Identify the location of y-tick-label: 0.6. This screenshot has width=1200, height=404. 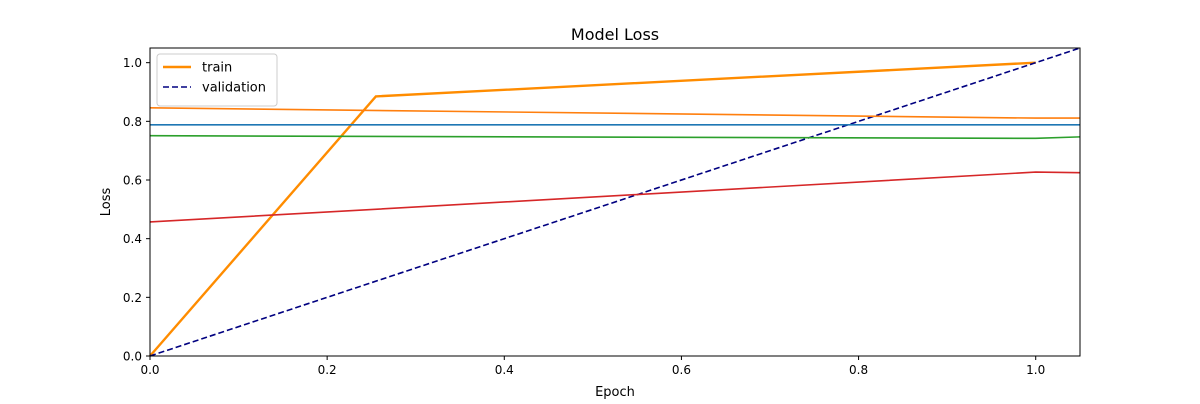
(132, 181).